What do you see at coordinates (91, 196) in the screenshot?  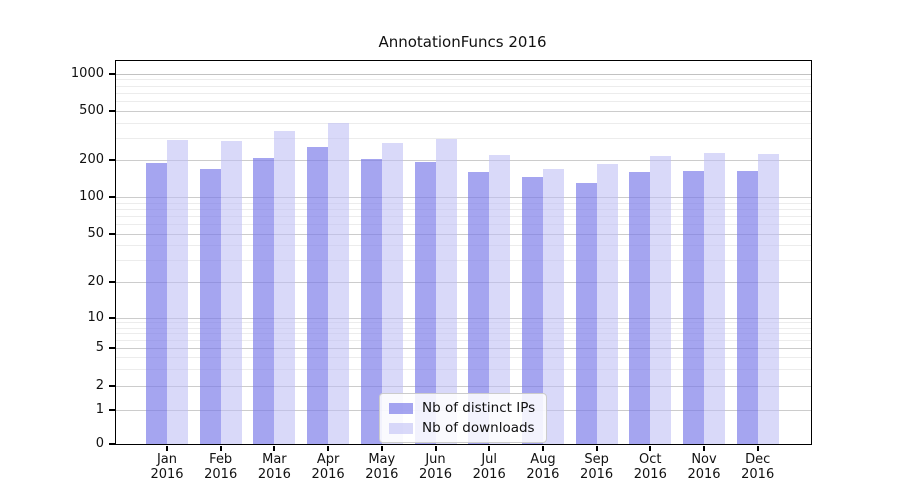 I see `y-tick-label: 100` at bounding box center [91, 196].